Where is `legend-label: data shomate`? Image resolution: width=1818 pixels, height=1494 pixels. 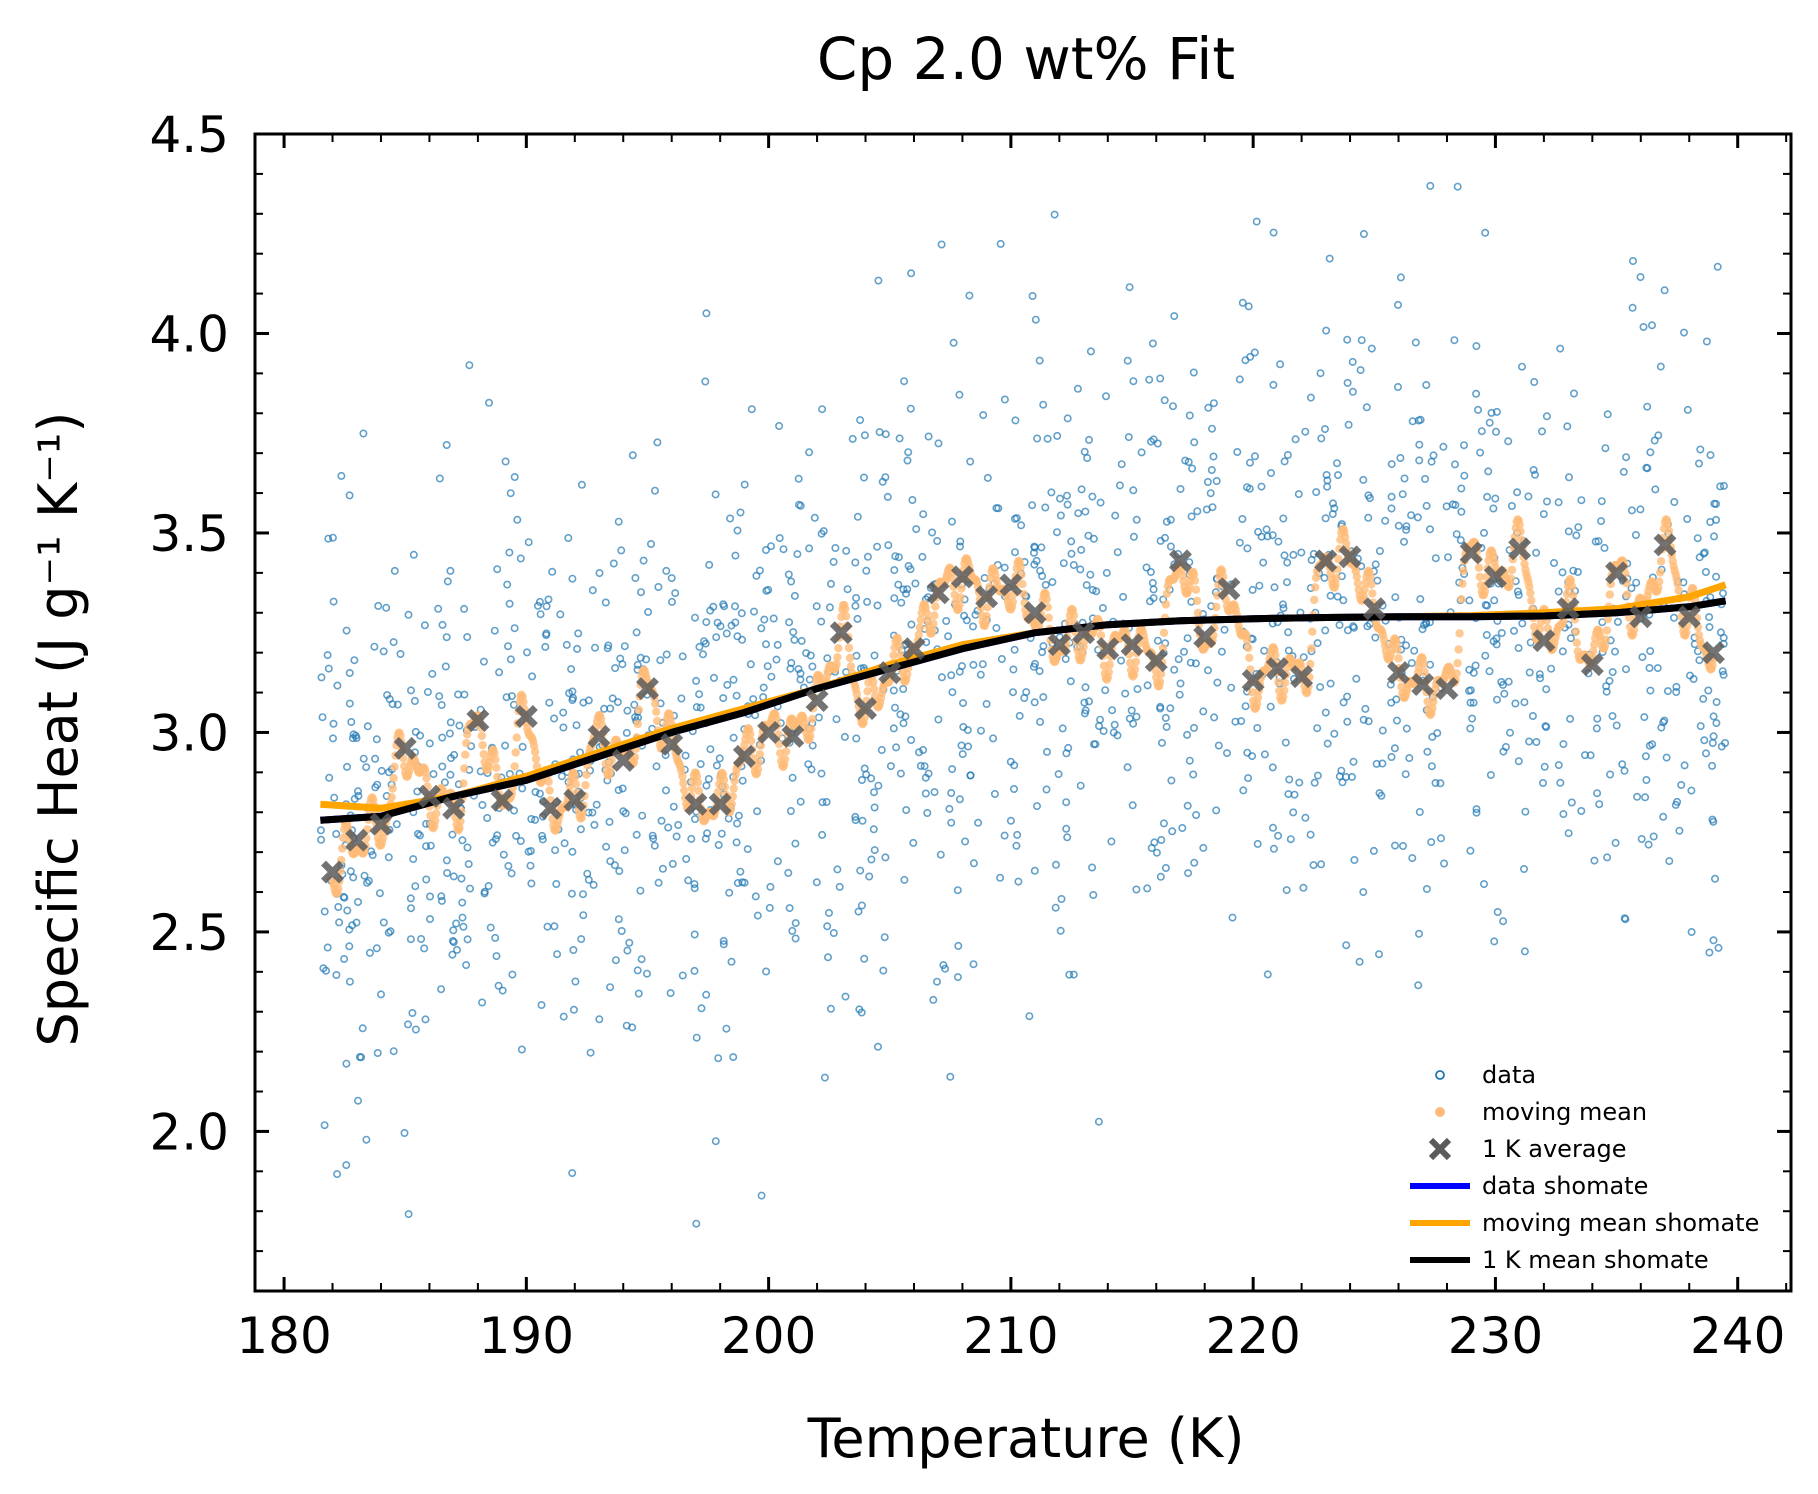
legend-label: data shomate is located at coordinates (1565, 1186).